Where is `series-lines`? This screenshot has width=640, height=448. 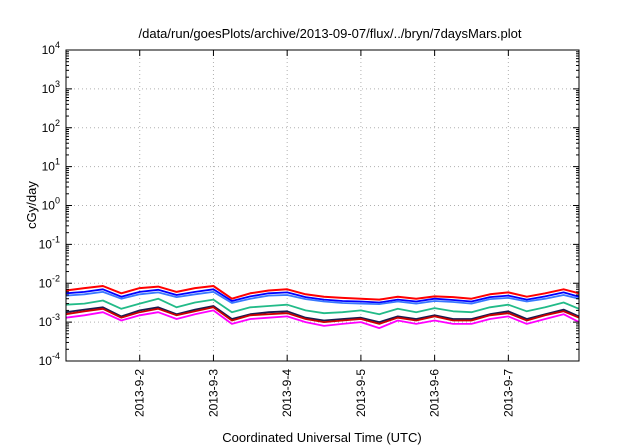 series-lines is located at coordinates (322, 307).